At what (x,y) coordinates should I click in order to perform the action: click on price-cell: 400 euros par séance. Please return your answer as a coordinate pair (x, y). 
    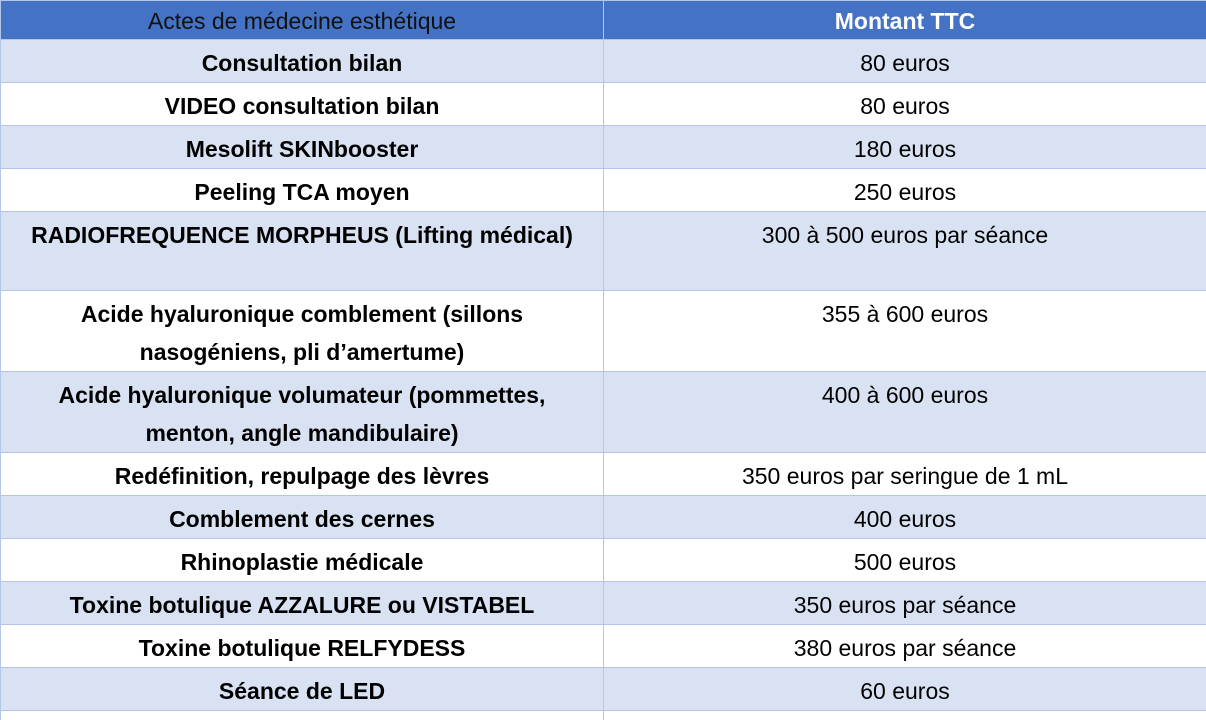
    Looking at the image, I should click on (904, 715).